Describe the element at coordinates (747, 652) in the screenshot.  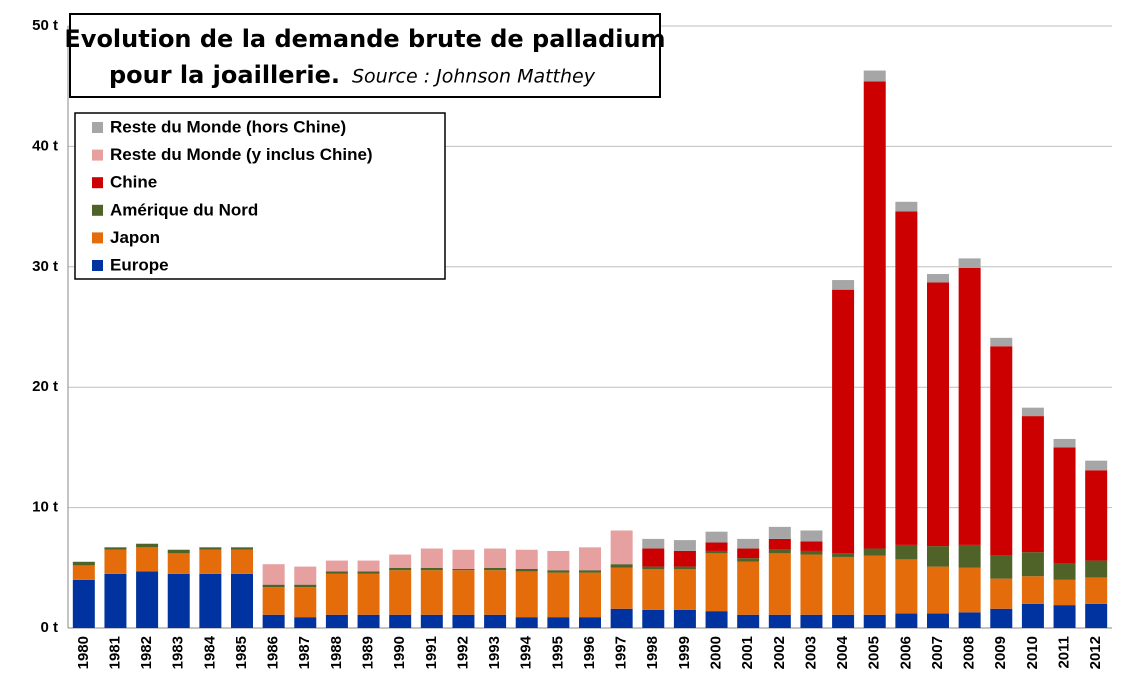
I see `x-tick-label: 2001` at that location.